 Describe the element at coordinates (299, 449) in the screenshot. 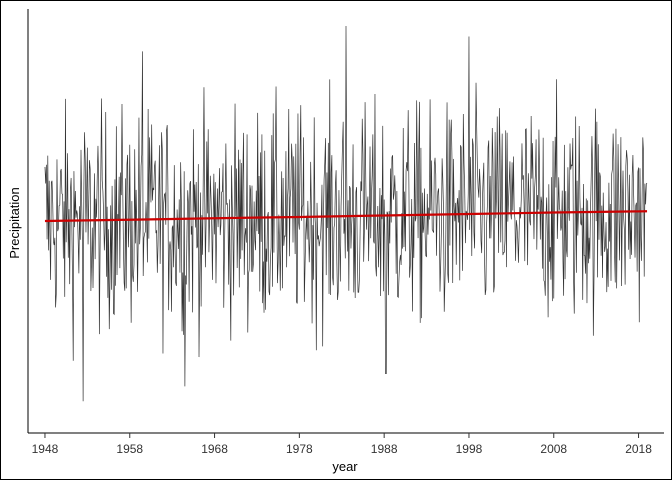

I see `x-tick-label: 1978` at that location.